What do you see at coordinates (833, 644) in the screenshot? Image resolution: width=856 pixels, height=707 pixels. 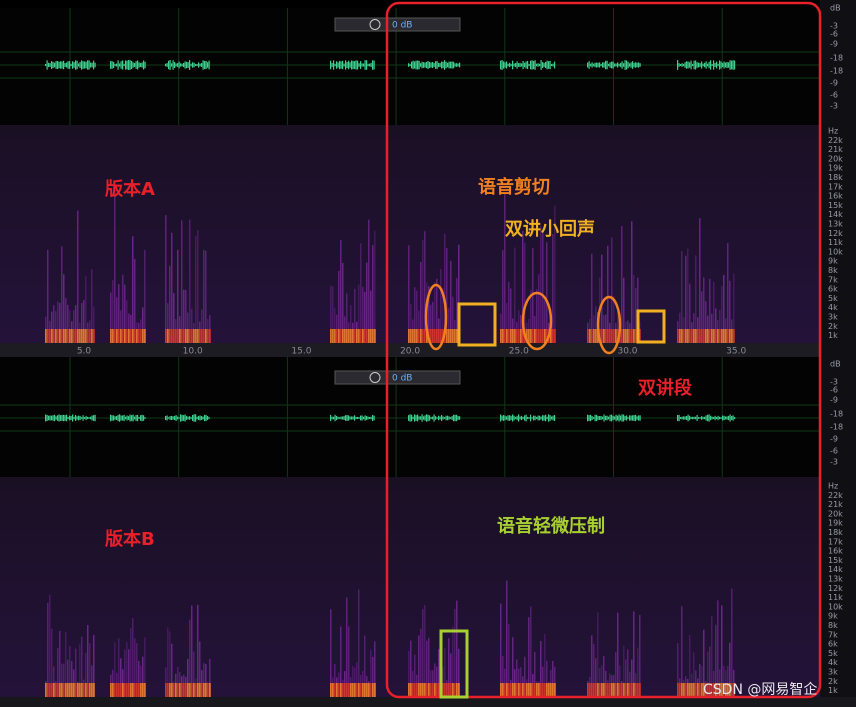 I see `hz-label: 6k` at bounding box center [833, 644].